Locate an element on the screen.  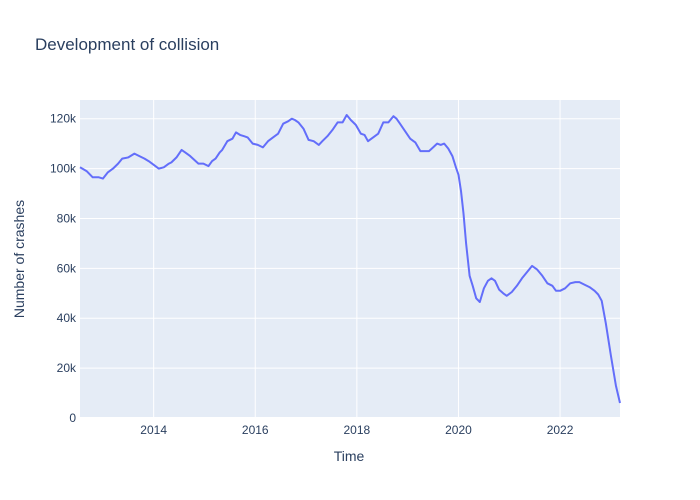
x-tick-label: 2016 is located at coordinates (255, 430).